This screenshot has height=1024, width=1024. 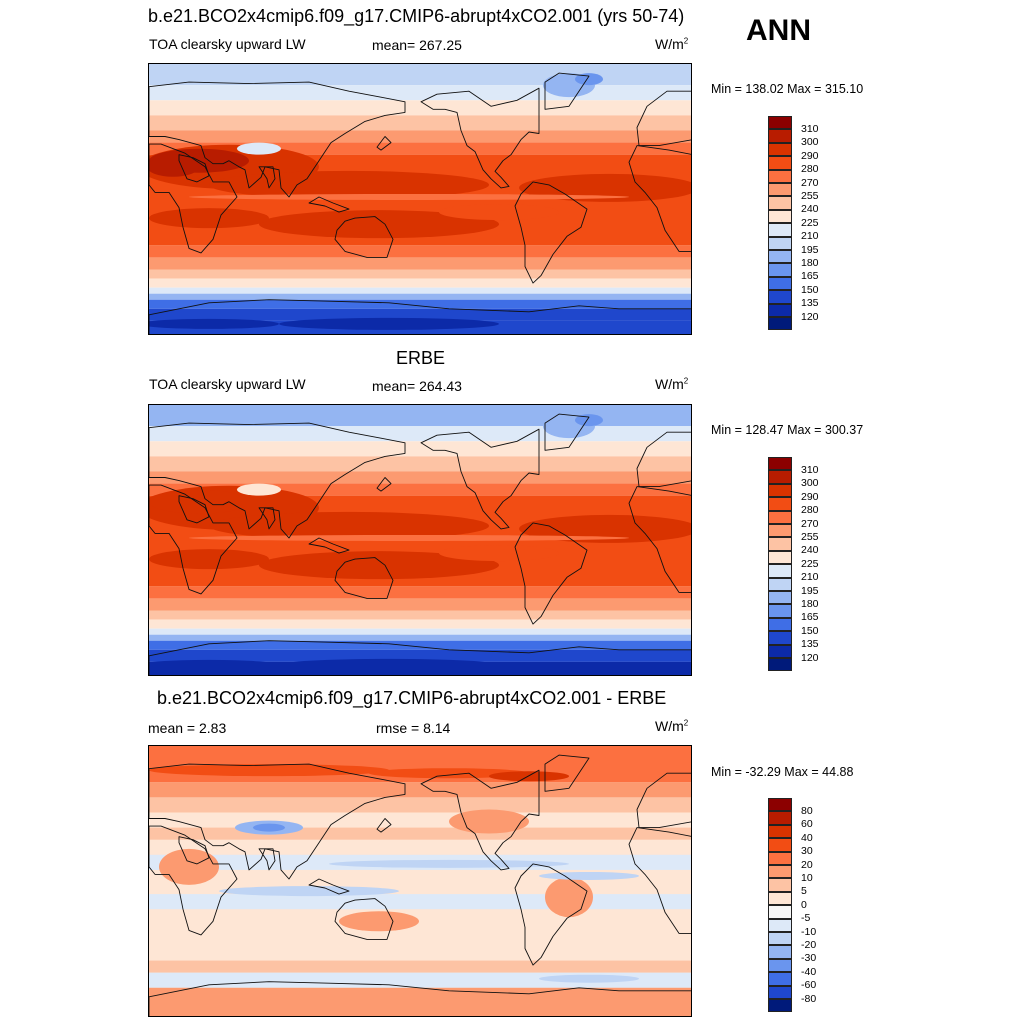 I want to click on coastline-australia, so click(x=364, y=919).